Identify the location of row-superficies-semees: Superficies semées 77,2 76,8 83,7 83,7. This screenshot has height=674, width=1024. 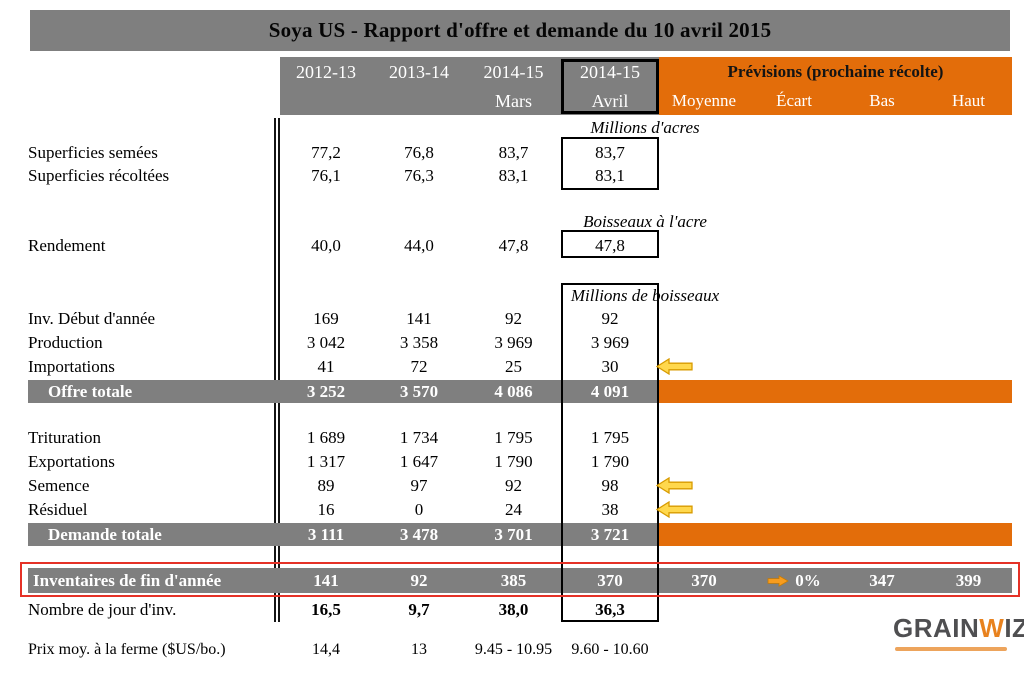
(520, 152).